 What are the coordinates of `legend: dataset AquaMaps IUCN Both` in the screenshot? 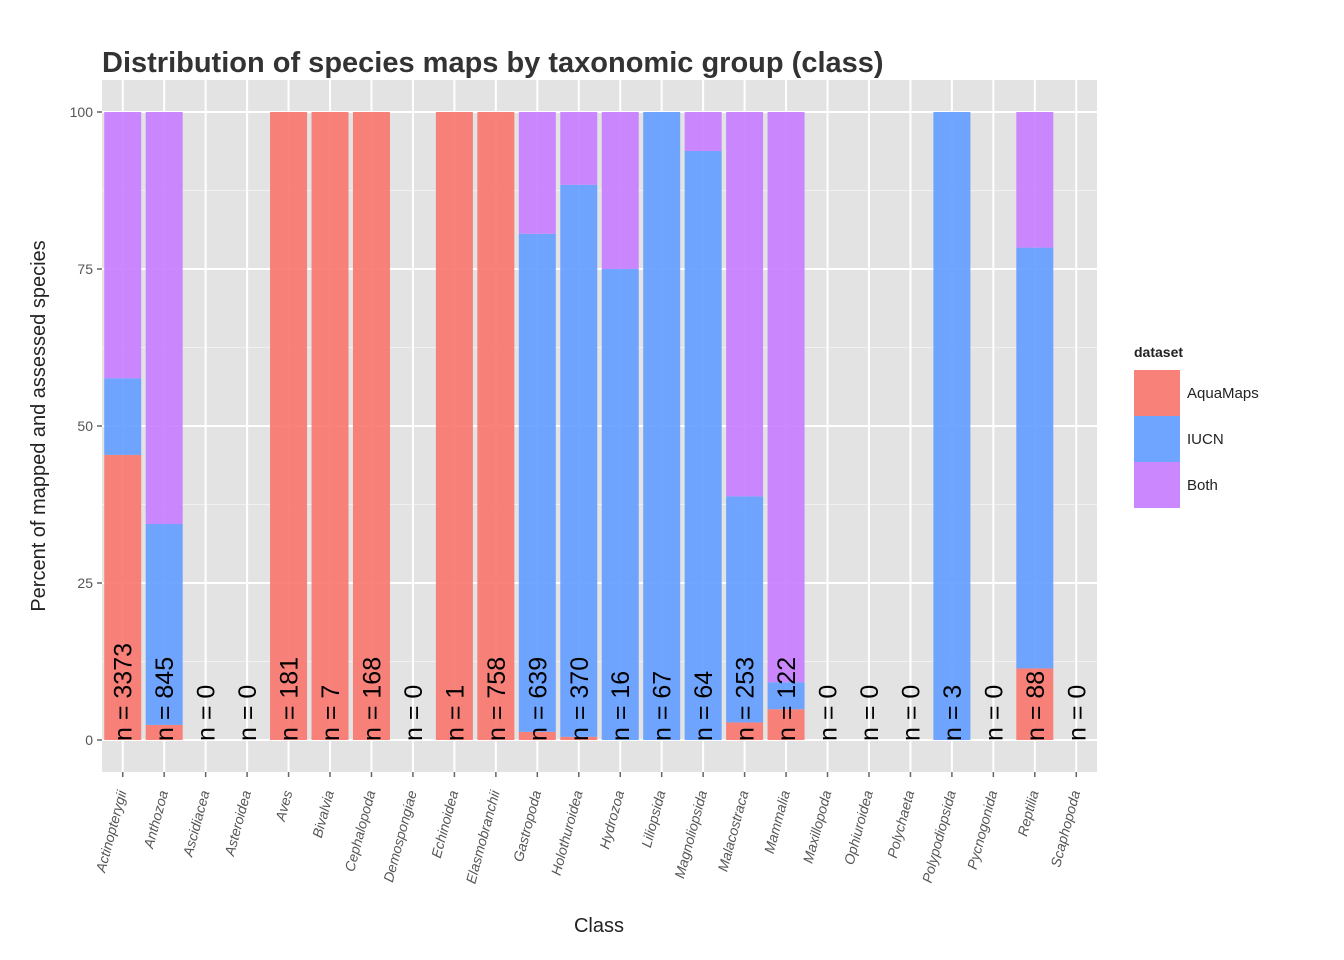 It's located at (1196, 426).